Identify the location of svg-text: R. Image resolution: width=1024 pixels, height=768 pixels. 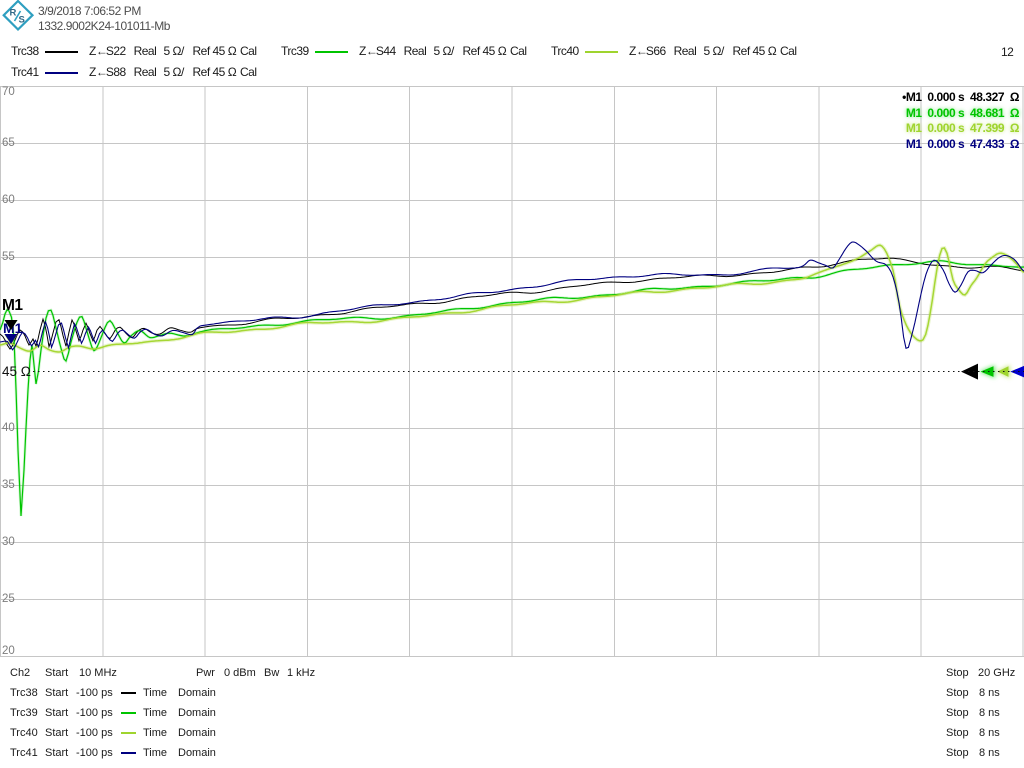
(13, 13).